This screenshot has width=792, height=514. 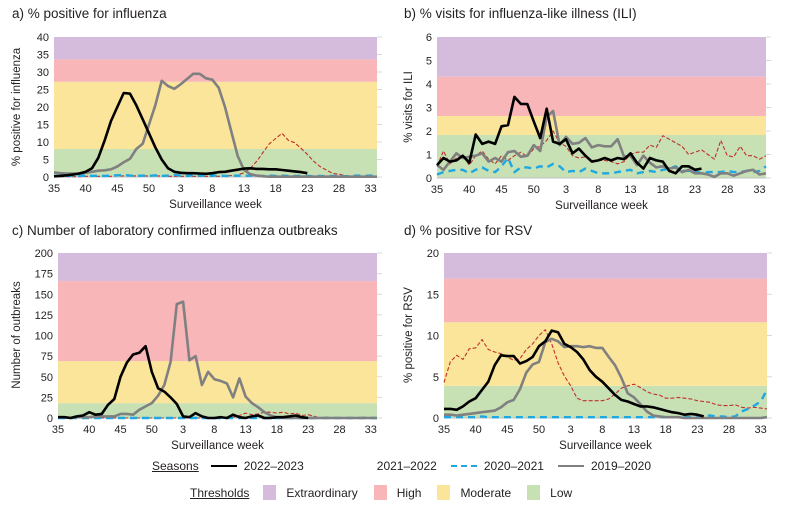 I want to click on legend-label: High, so click(x=409, y=492).